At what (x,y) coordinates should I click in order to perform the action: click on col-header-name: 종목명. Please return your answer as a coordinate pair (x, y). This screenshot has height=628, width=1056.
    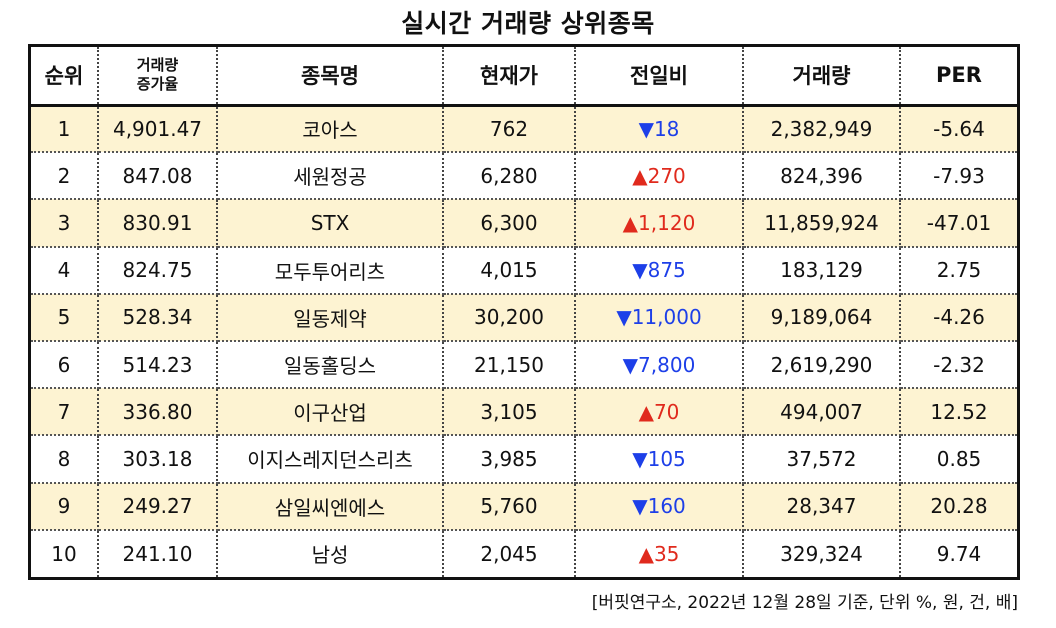
    Looking at the image, I should click on (330, 77).